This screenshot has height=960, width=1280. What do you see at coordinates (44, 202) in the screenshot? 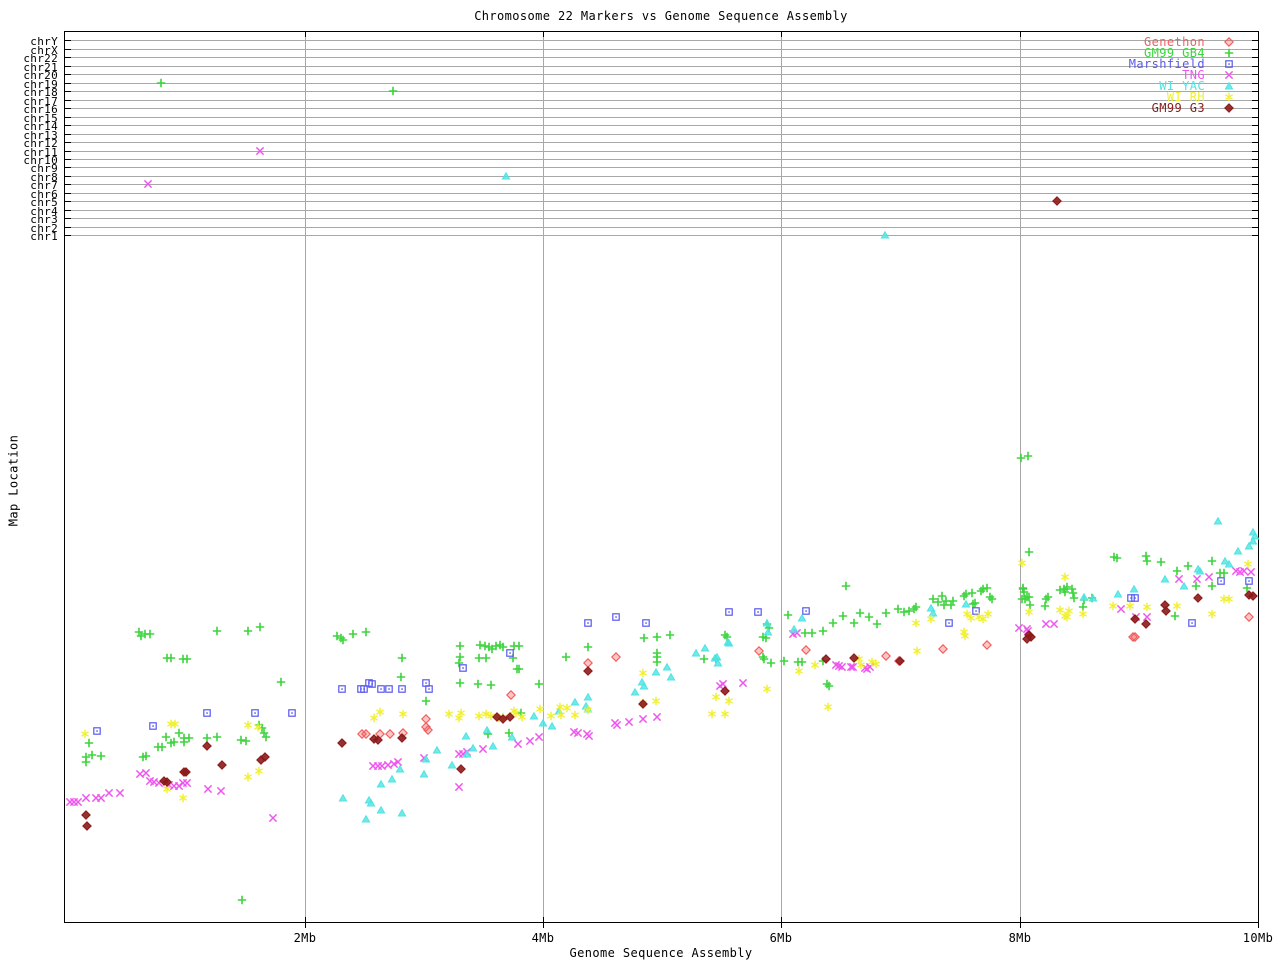
I see `chrom-label: chr5` at bounding box center [44, 202].